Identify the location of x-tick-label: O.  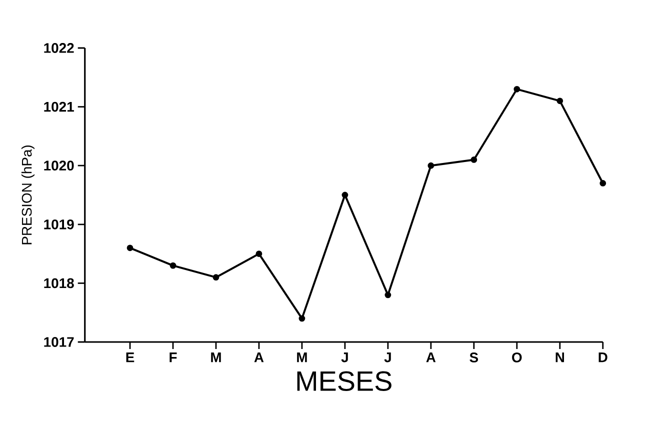
(517, 357).